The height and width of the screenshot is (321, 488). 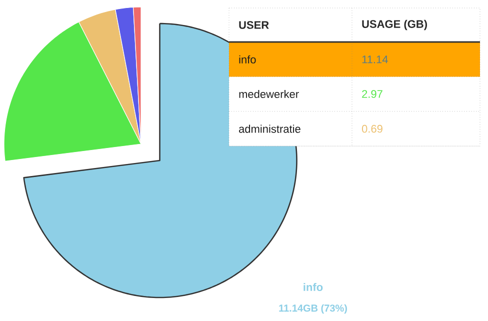 I want to click on text: 0.69, so click(x=372, y=128).